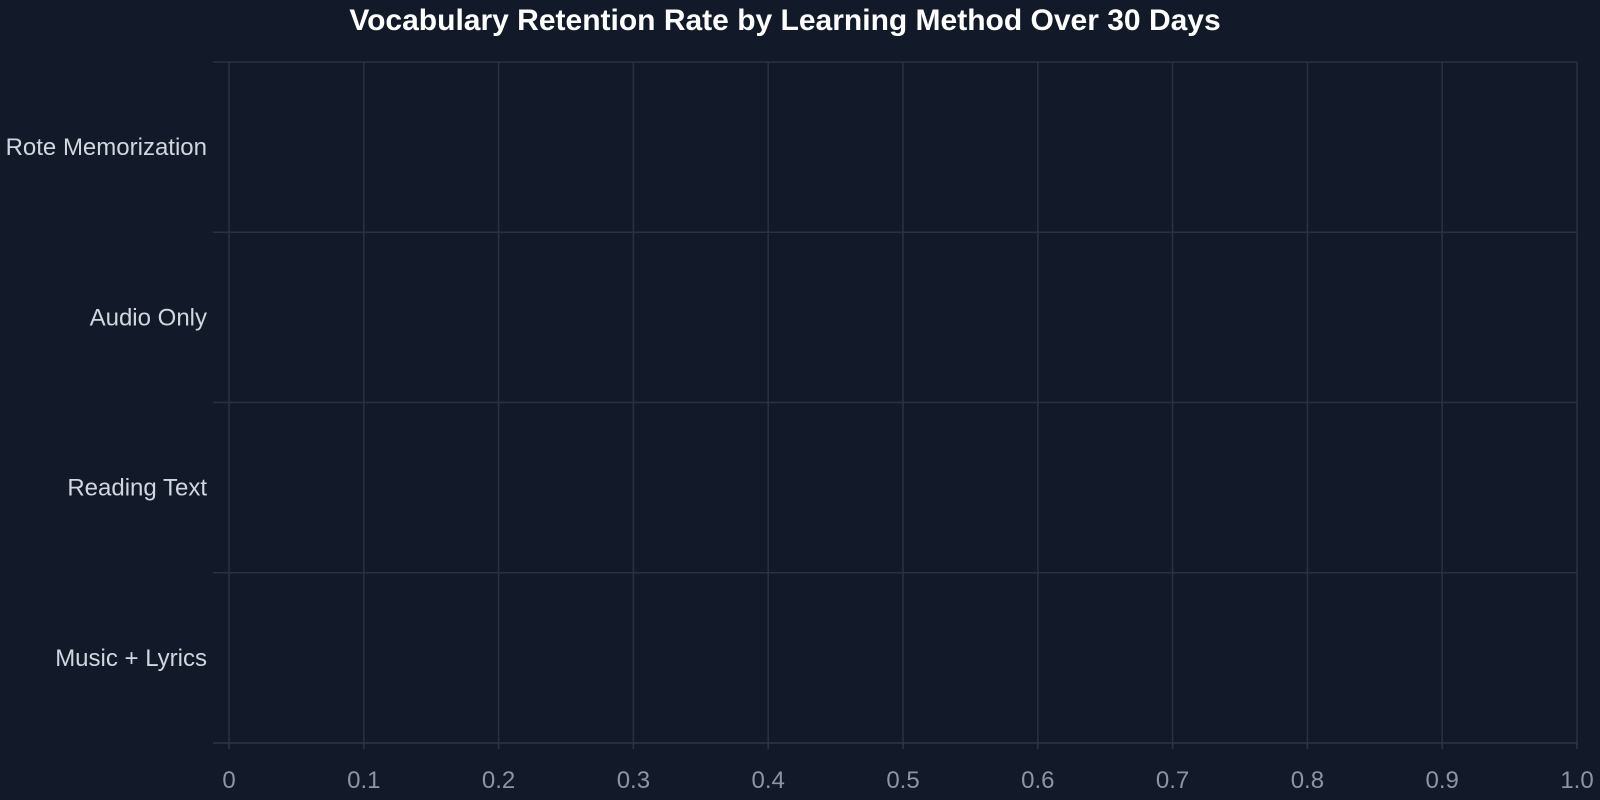  I want to click on x-axis-ticks: 0 0.1 0.2 0.3 0.4 0.5 0.6 0.7 0.8 0.9 1.0, so click(908, 768).